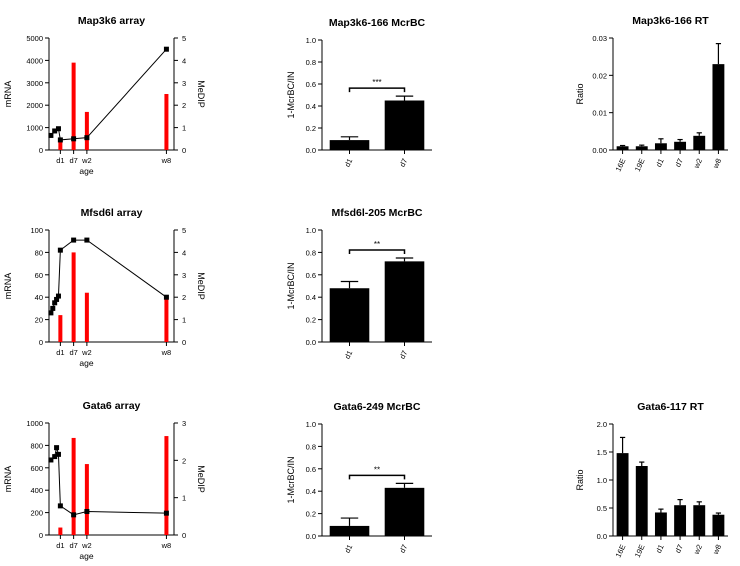  I want to click on y-tick-label: 1000, so click(34, 423).